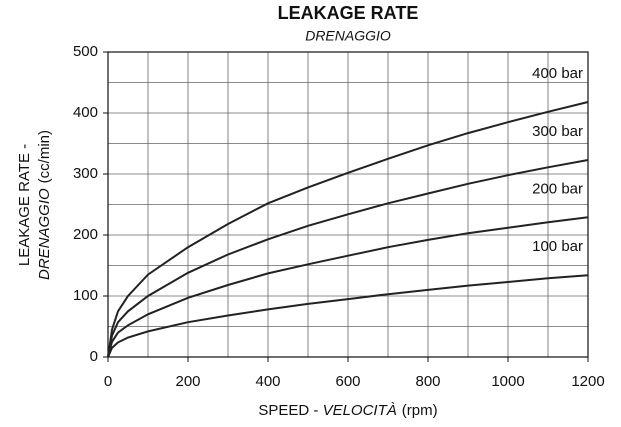  I want to click on x-label-italic: VELOCITÀ, so click(360, 410).